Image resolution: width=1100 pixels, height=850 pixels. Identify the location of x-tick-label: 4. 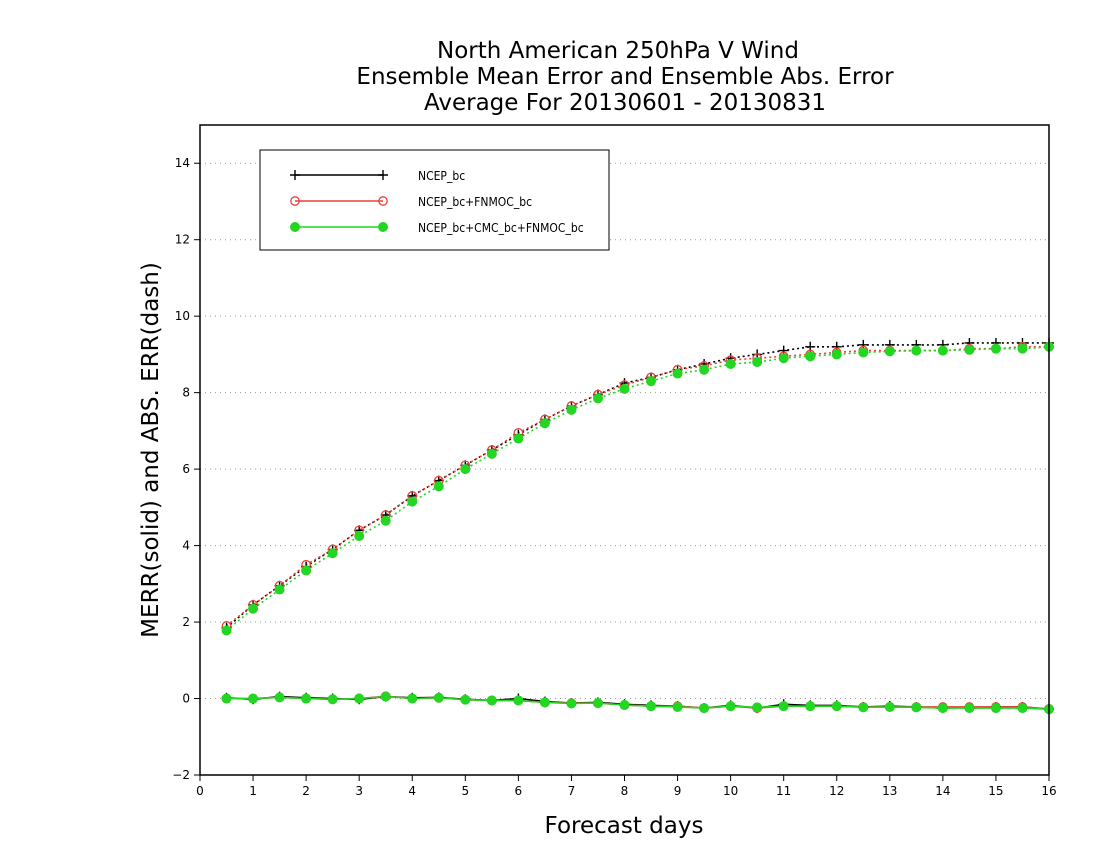
(412, 791).